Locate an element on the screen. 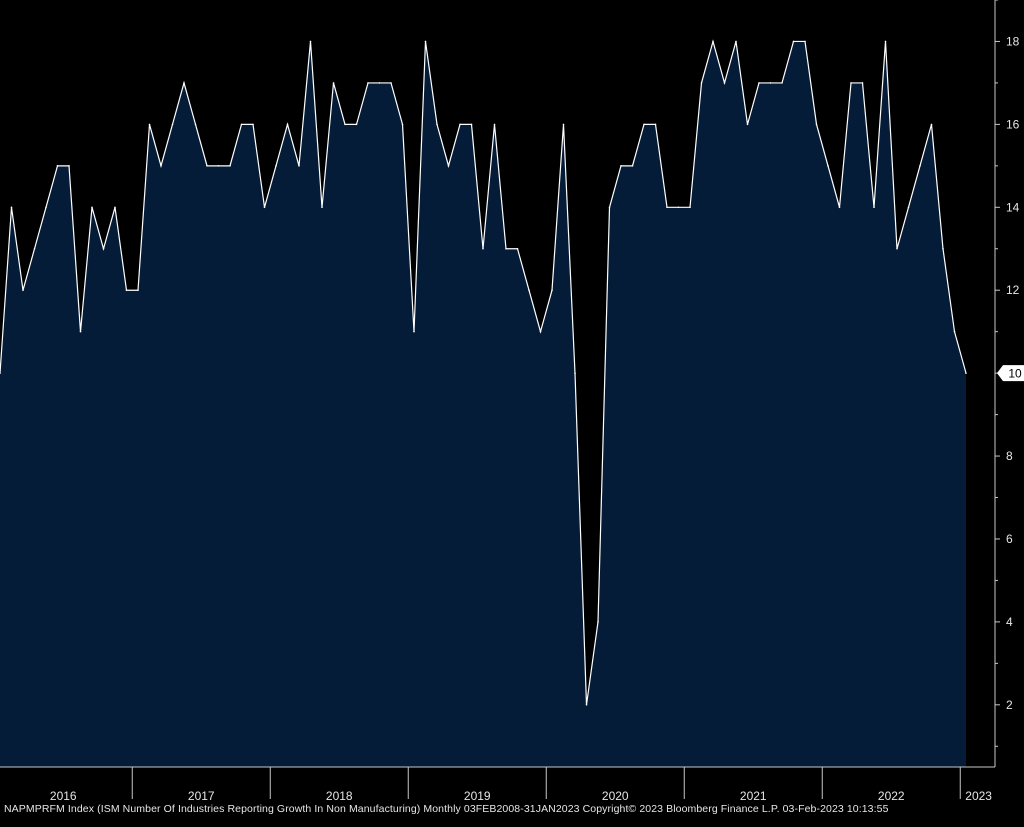 The width and height of the screenshot is (1024, 827). y-tick-label-16: 16 is located at coordinates (1013, 124).